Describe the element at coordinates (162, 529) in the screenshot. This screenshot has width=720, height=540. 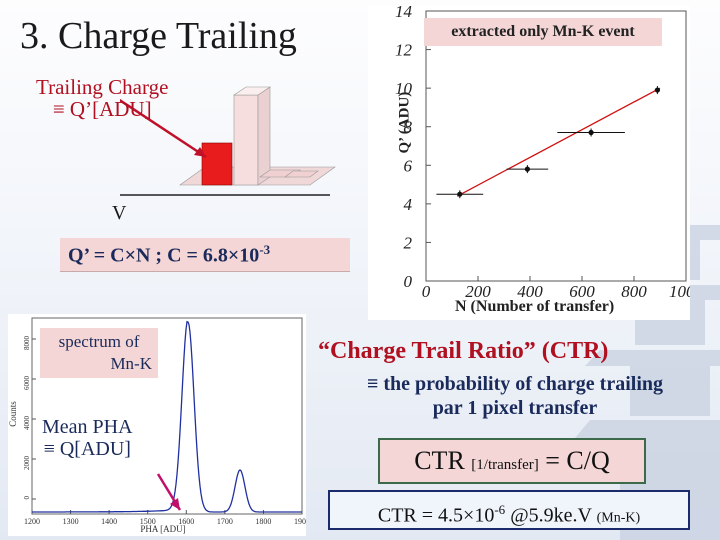
I see `spectrum-x-label: PHA [ADU]` at that location.